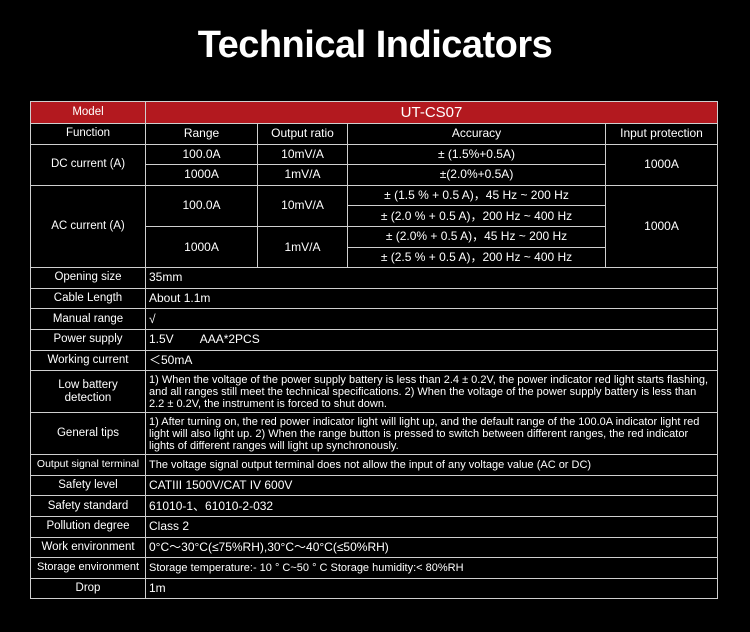  I want to click on spec-row: Safety level CATIII 1500V/CAT IV 600V, so click(374, 485).